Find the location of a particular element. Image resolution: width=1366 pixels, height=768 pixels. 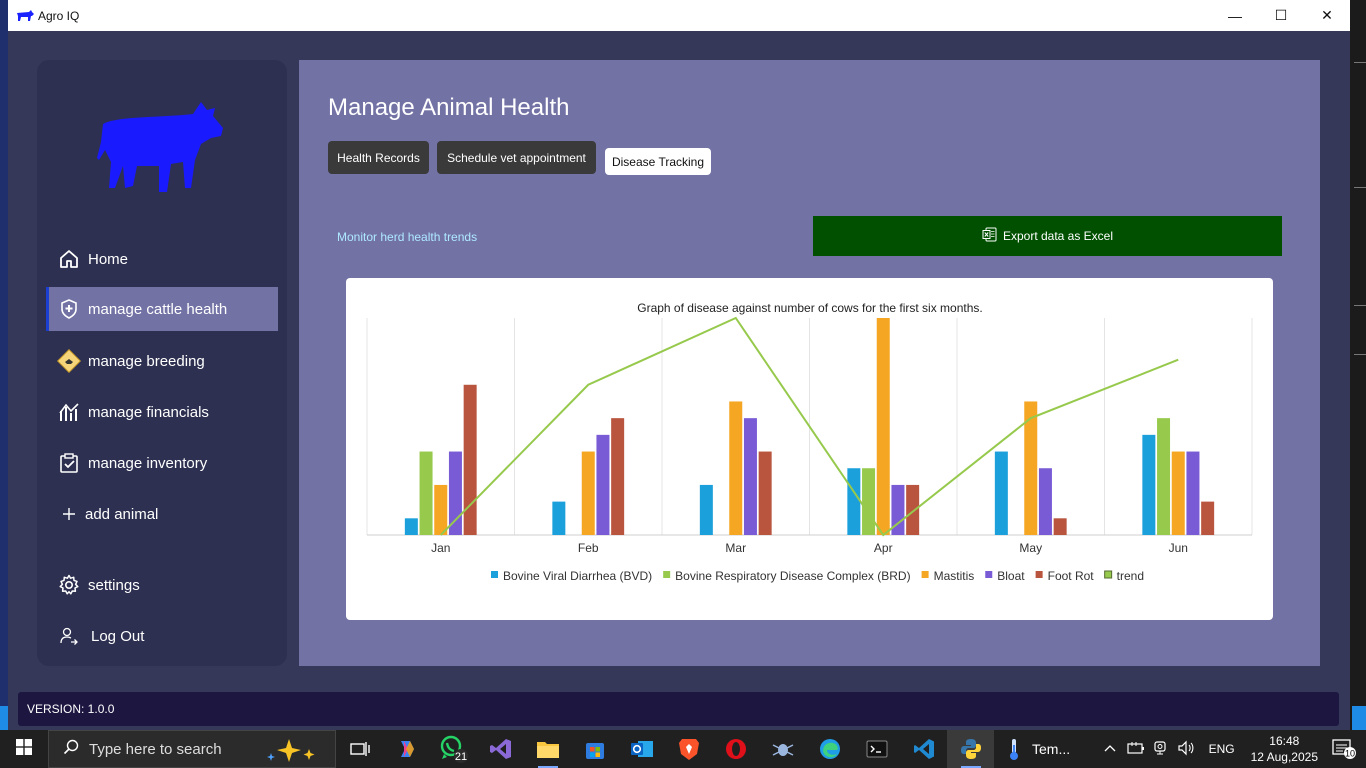

sidebar-item-label: Home is located at coordinates (108, 259).